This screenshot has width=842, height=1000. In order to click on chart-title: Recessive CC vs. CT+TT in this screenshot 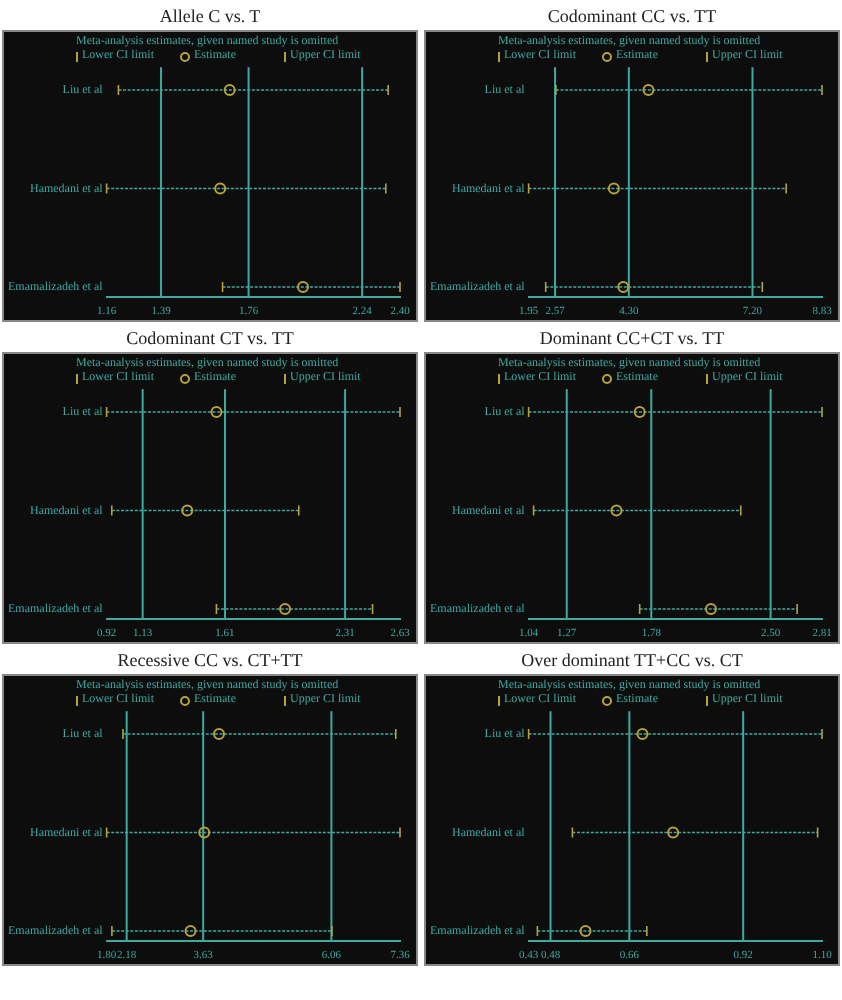, I will do `click(210, 661)`.